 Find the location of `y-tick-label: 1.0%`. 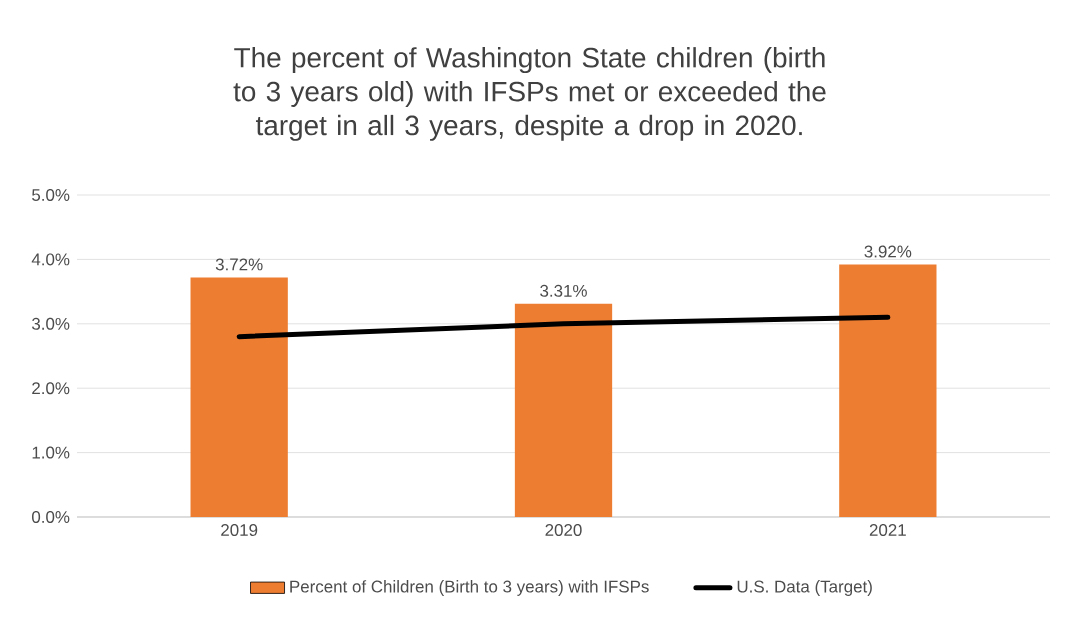

y-tick-label: 1.0% is located at coordinates (51, 452).